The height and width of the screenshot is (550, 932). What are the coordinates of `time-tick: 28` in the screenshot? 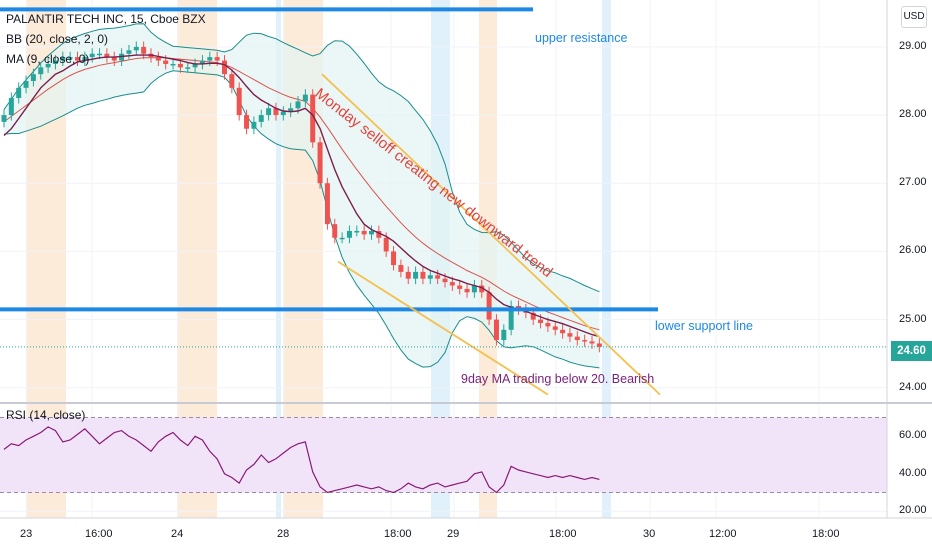 It's located at (283, 534).